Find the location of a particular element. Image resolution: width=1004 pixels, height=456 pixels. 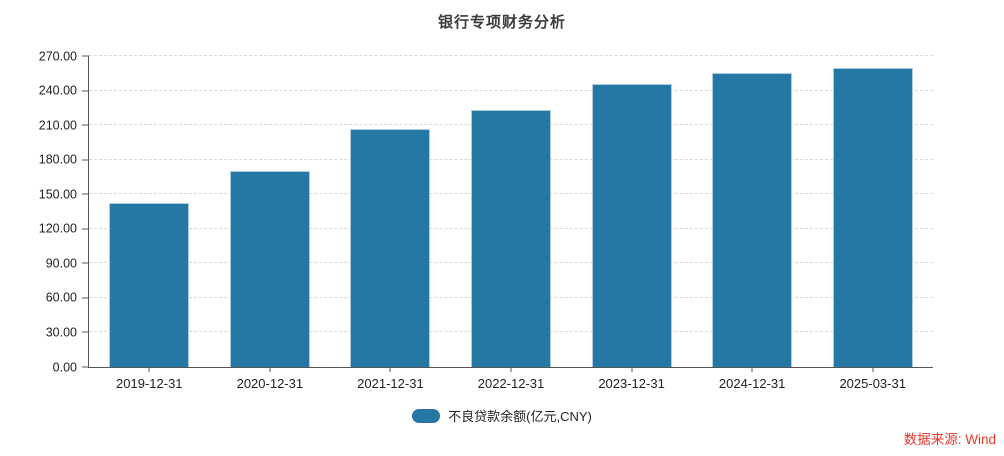

y-axis-label: 150.00 is located at coordinates (57, 193).